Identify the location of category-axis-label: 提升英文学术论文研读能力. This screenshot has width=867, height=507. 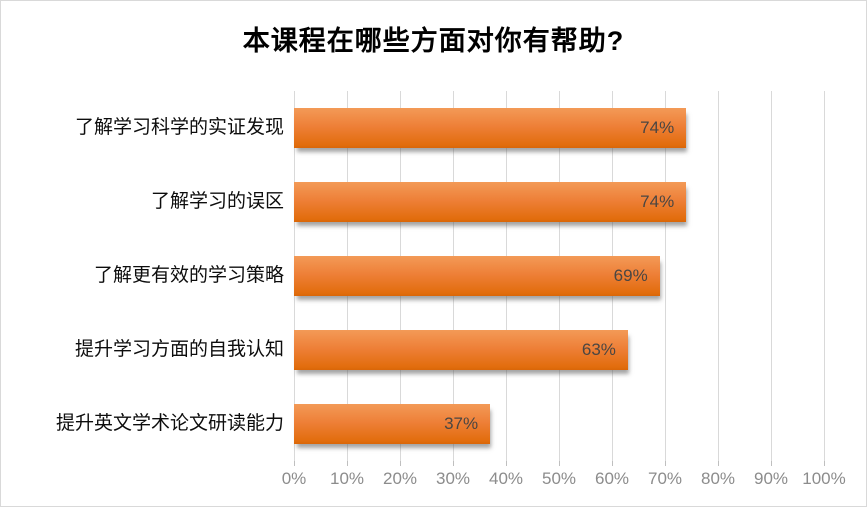
(169, 423).